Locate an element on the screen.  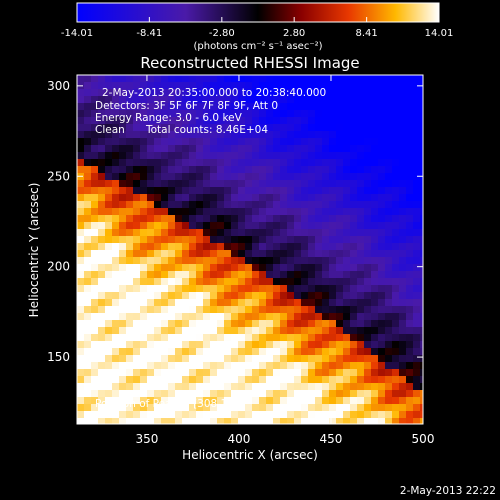
y-axis-label: Heliocentric Y (arcsec) is located at coordinates (34, 250).